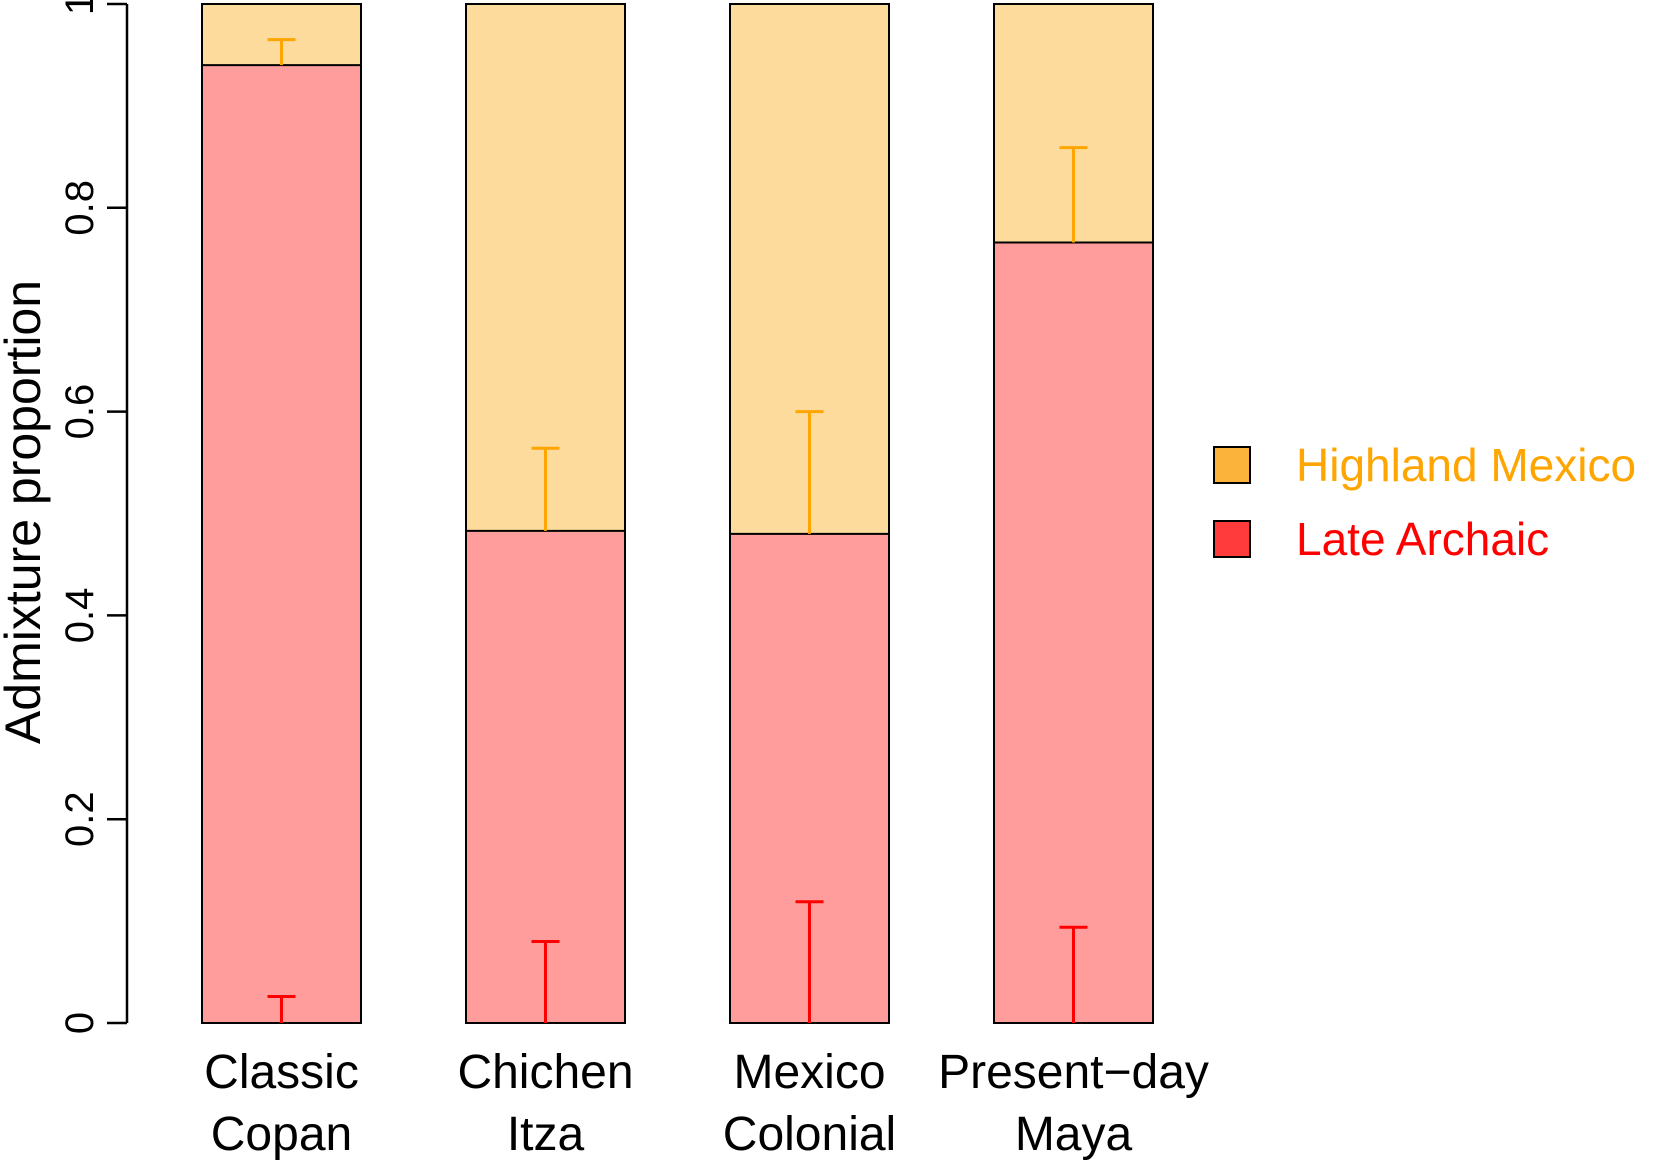  I want to click on x-tick-label: Chichen, so click(545, 1072).